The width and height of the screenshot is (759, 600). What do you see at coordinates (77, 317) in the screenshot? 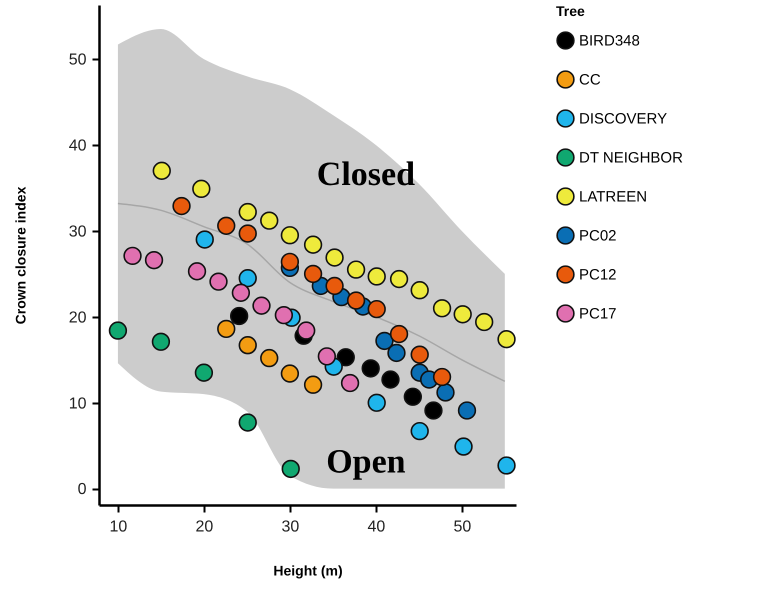
I see `y-tick-label: 20` at bounding box center [77, 317].